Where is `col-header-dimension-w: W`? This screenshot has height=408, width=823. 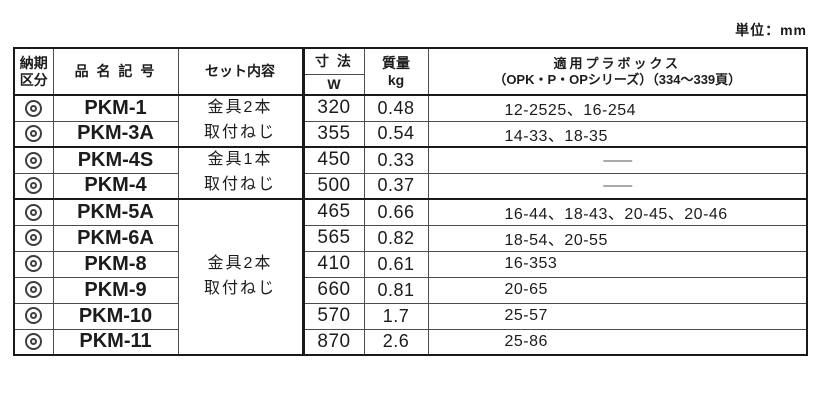 col-header-dimension-w: W is located at coordinates (333, 84).